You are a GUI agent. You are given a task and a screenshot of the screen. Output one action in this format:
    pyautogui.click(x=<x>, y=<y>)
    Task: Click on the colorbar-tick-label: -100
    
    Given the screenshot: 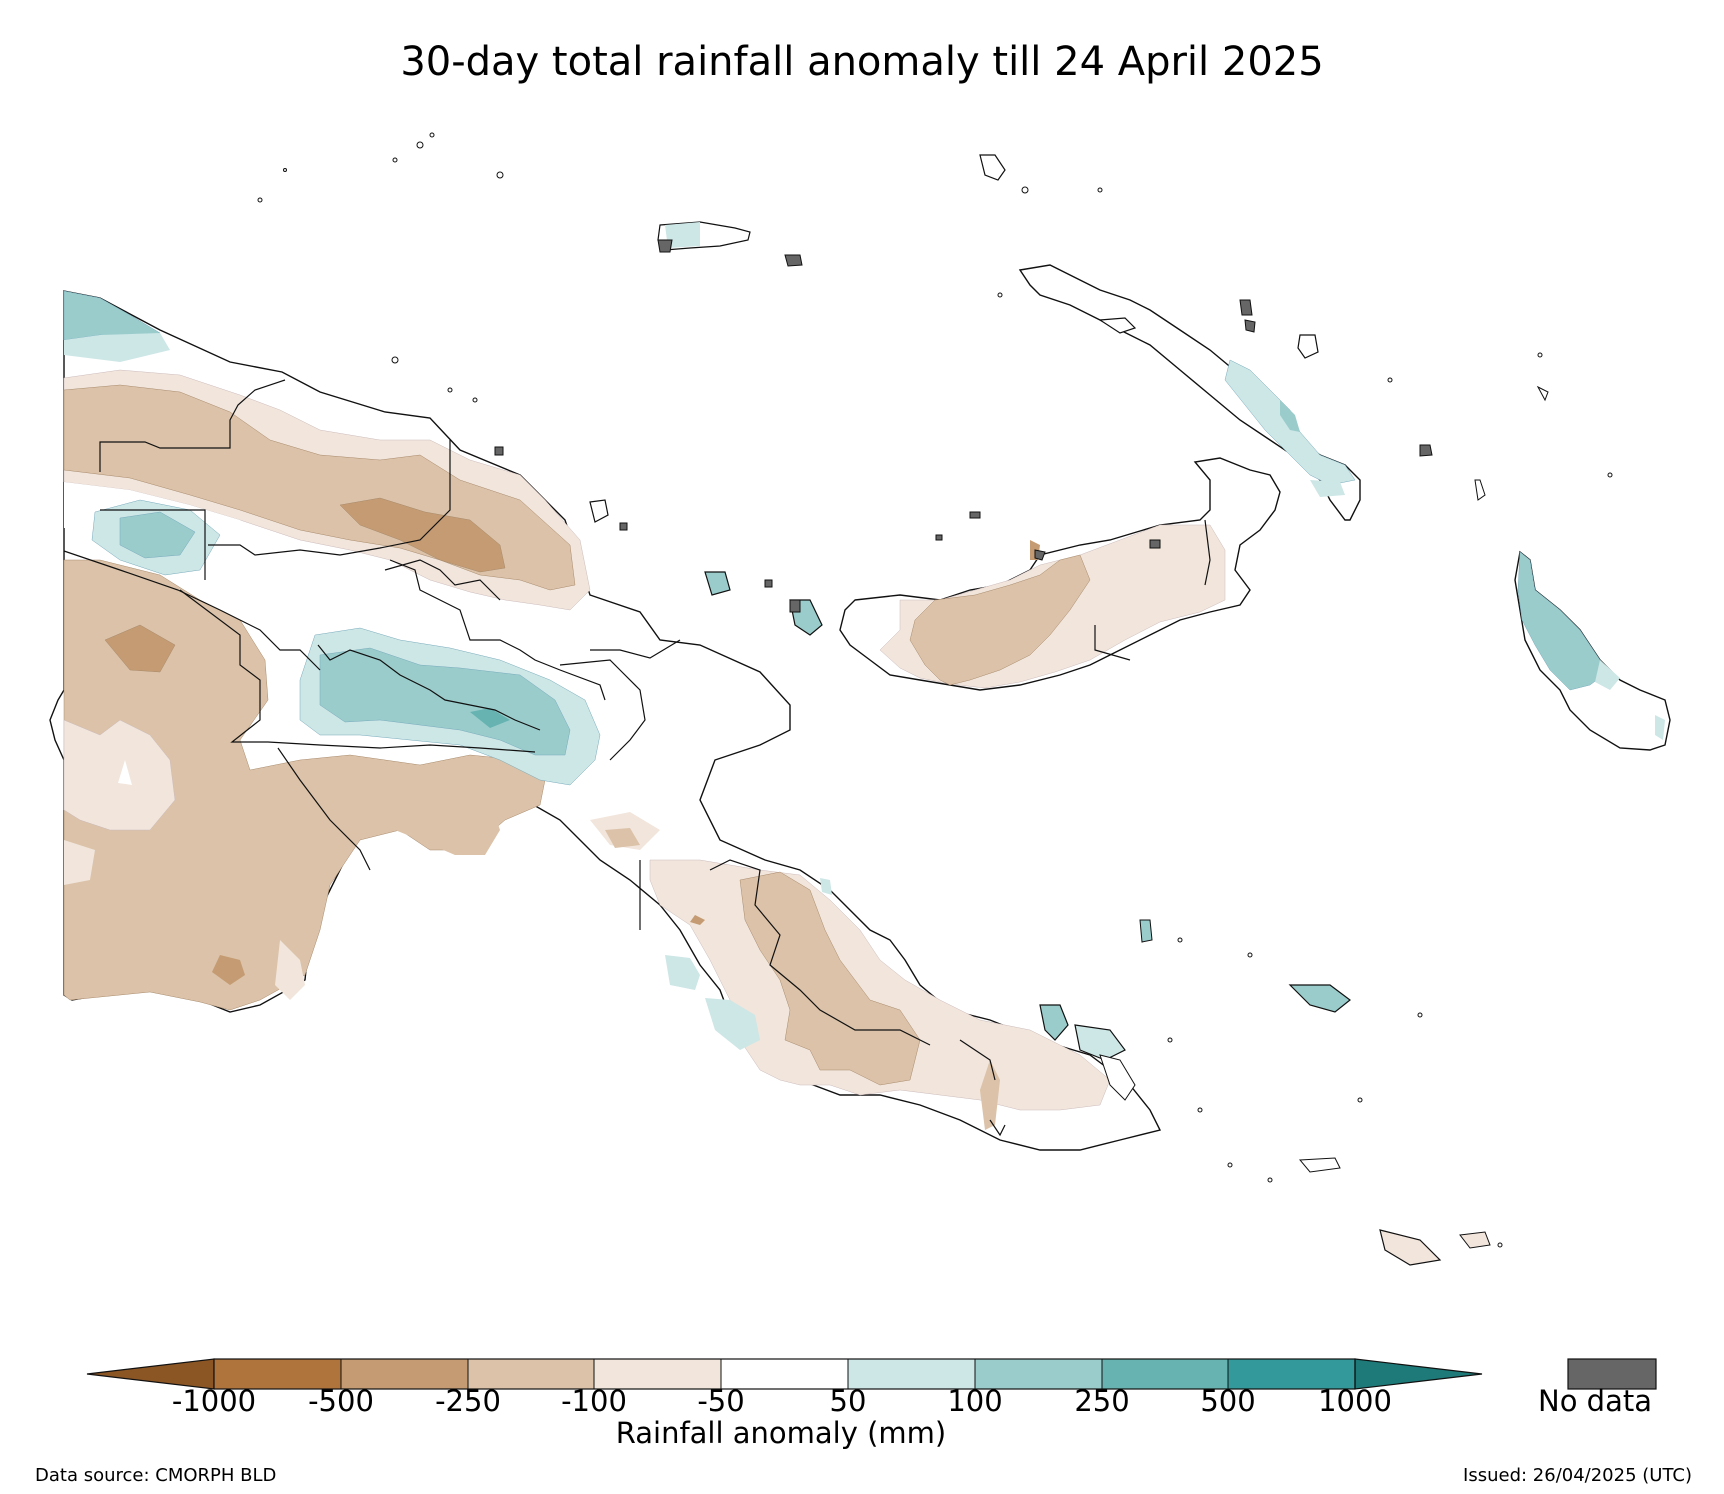 What is the action you would take?
    pyautogui.click(x=594, y=1401)
    